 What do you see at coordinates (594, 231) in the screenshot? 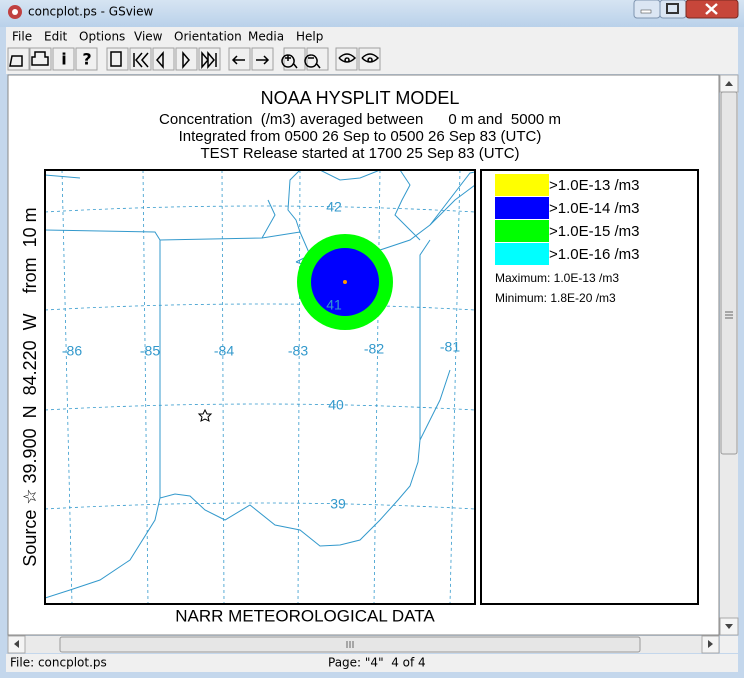
I see `legend-label: >1.0E-15 /m3` at bounding box center [594, 231].